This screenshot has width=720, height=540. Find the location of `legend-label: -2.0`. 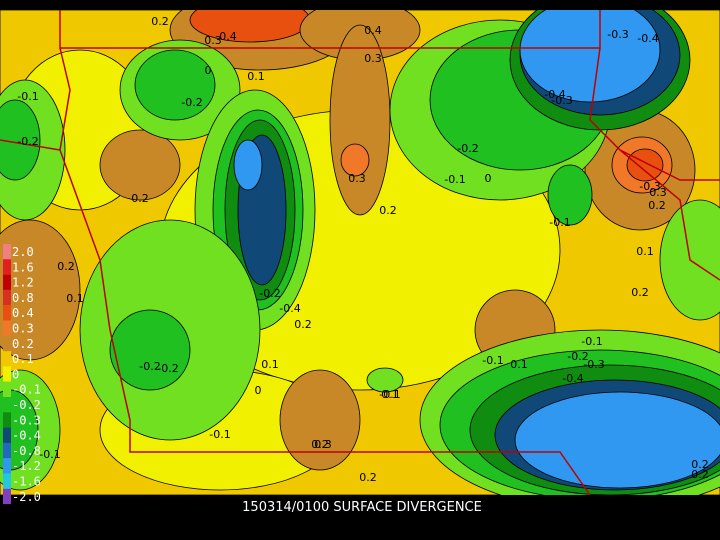

legend-label: -2.0 is located at coordinates (26, 497).